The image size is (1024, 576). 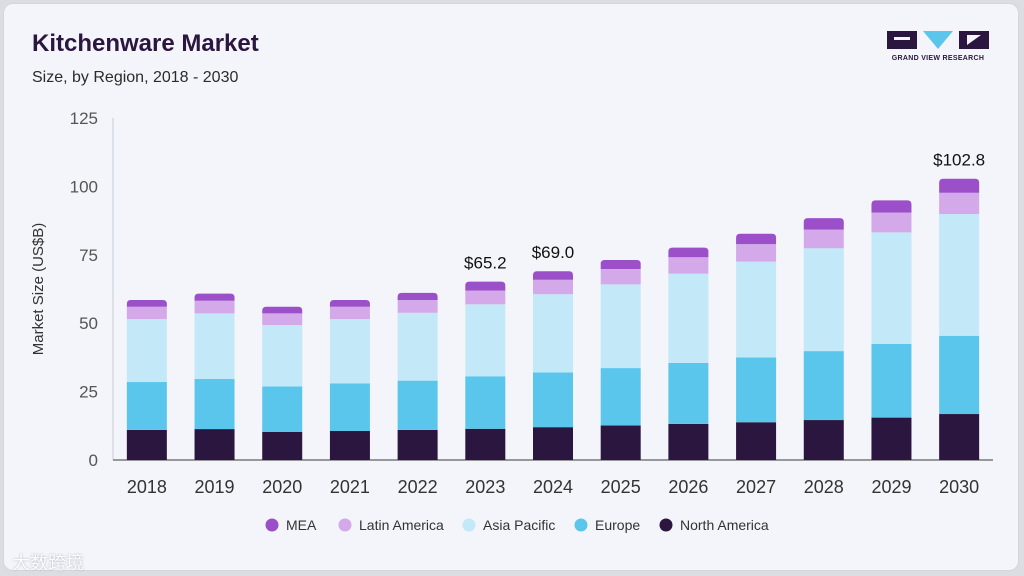 I want to click on y-tick-label: 0, so click(x=93, y=460).